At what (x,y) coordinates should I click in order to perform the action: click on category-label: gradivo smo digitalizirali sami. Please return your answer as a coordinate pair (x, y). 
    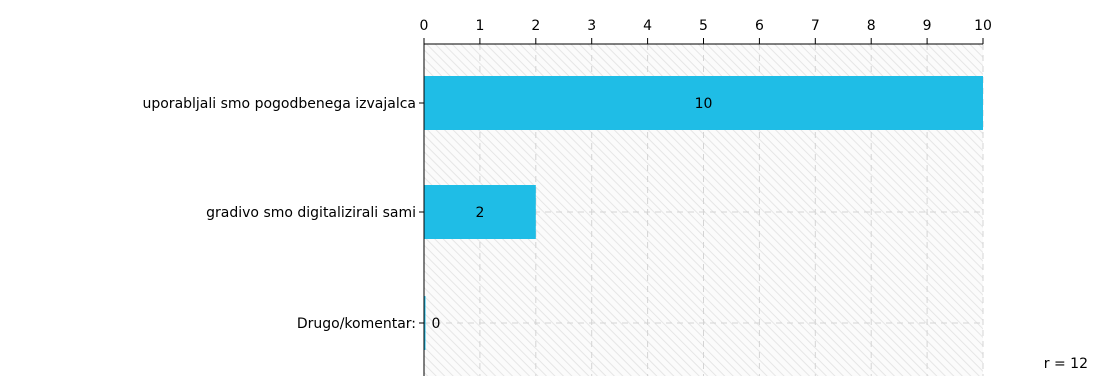
    Looking at the image, I should click on (311, 213).